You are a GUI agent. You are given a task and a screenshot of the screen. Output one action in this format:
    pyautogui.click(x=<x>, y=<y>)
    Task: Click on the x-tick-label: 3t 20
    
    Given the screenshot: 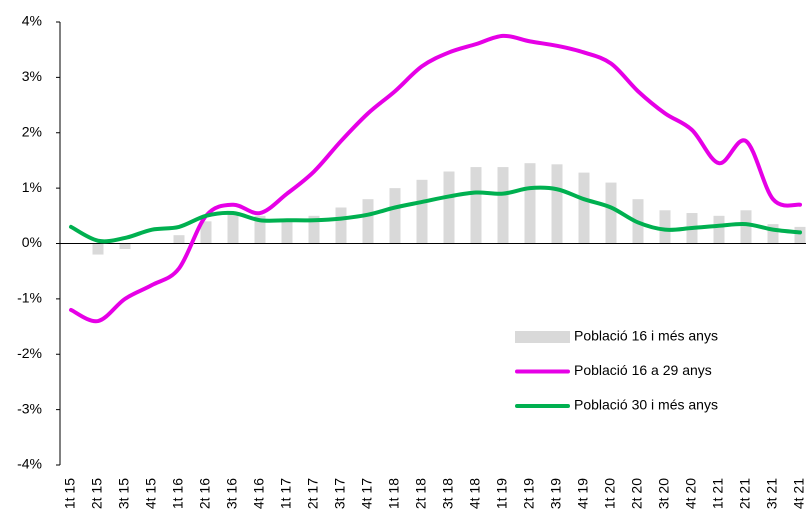 What is the action you would take?
    pyautogui.click(x=664, y=493)
    